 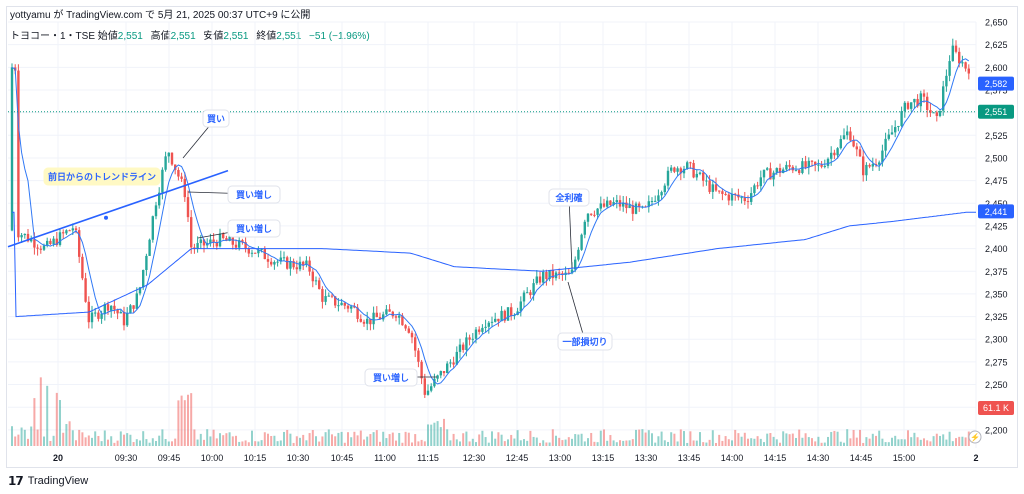 What do you see at coordinates (391, 378) in the screenshot?
I see `annotation-add-buy-3: 買い増し` at bounding box center [391, 378].